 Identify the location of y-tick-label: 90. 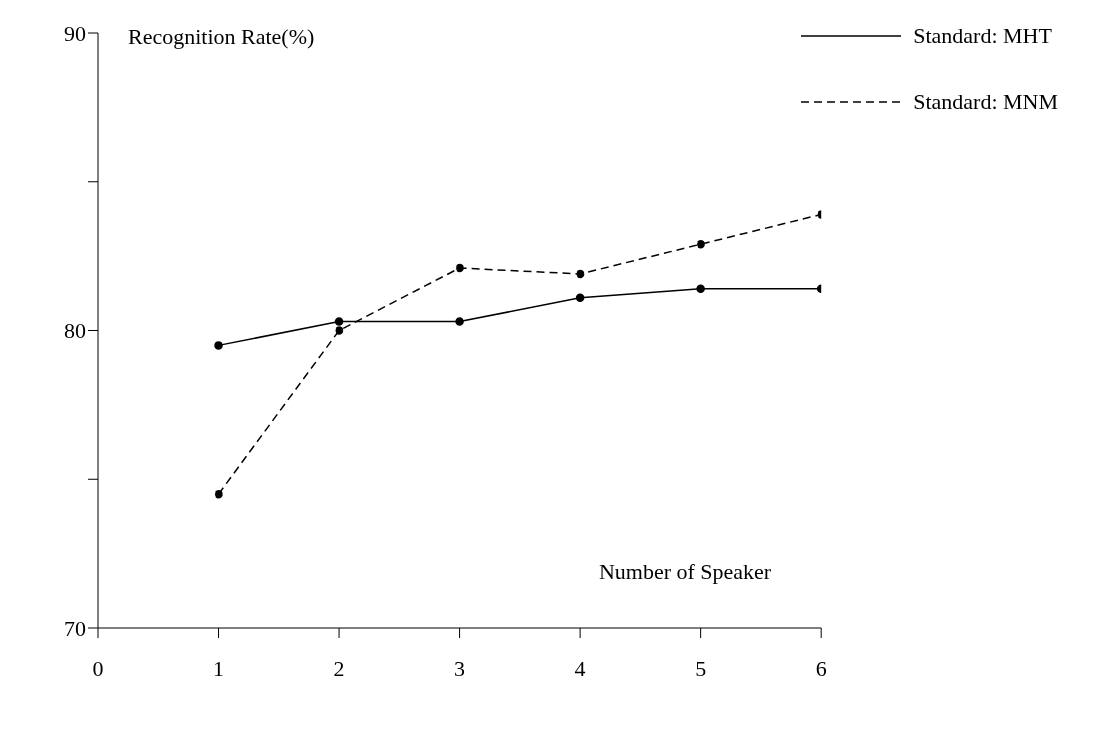
(75, 33).